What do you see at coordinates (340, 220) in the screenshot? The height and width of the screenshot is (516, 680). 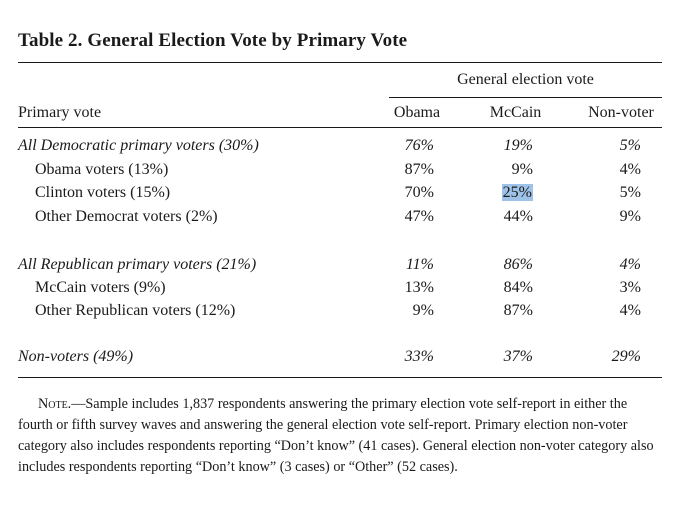 I see `table-row-other-democrat-voters: Other Democrat voters (2%) 47% 44% 9%` at bounding box center [340, 220].